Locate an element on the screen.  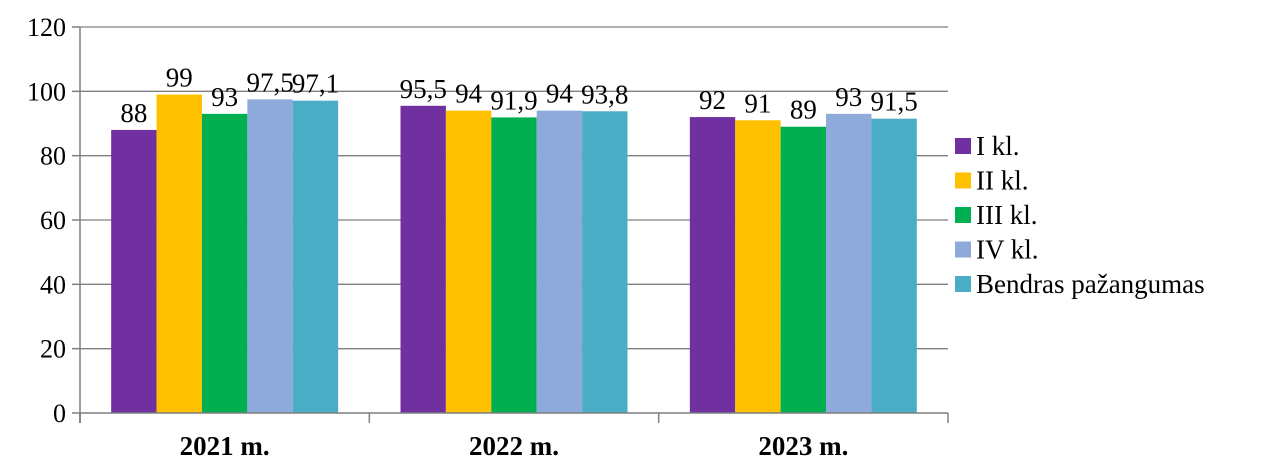
y-tick-label: 80 is located at coordinates (53, 156).